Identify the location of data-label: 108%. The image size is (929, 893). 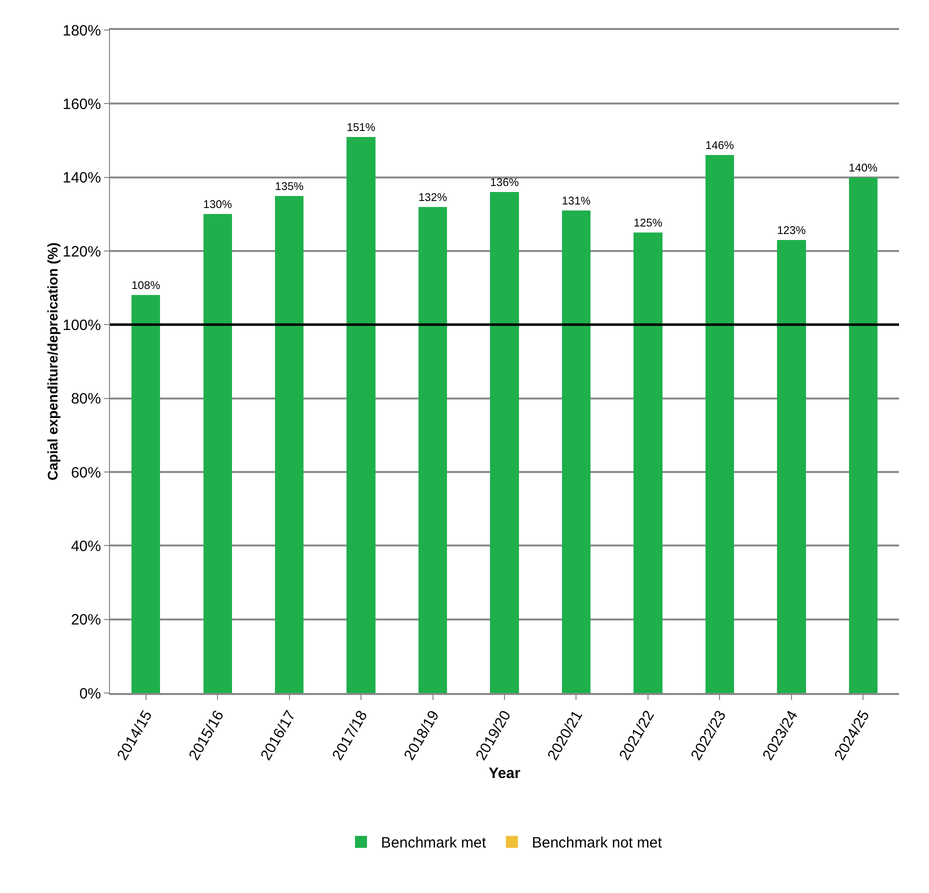
(146, 286).